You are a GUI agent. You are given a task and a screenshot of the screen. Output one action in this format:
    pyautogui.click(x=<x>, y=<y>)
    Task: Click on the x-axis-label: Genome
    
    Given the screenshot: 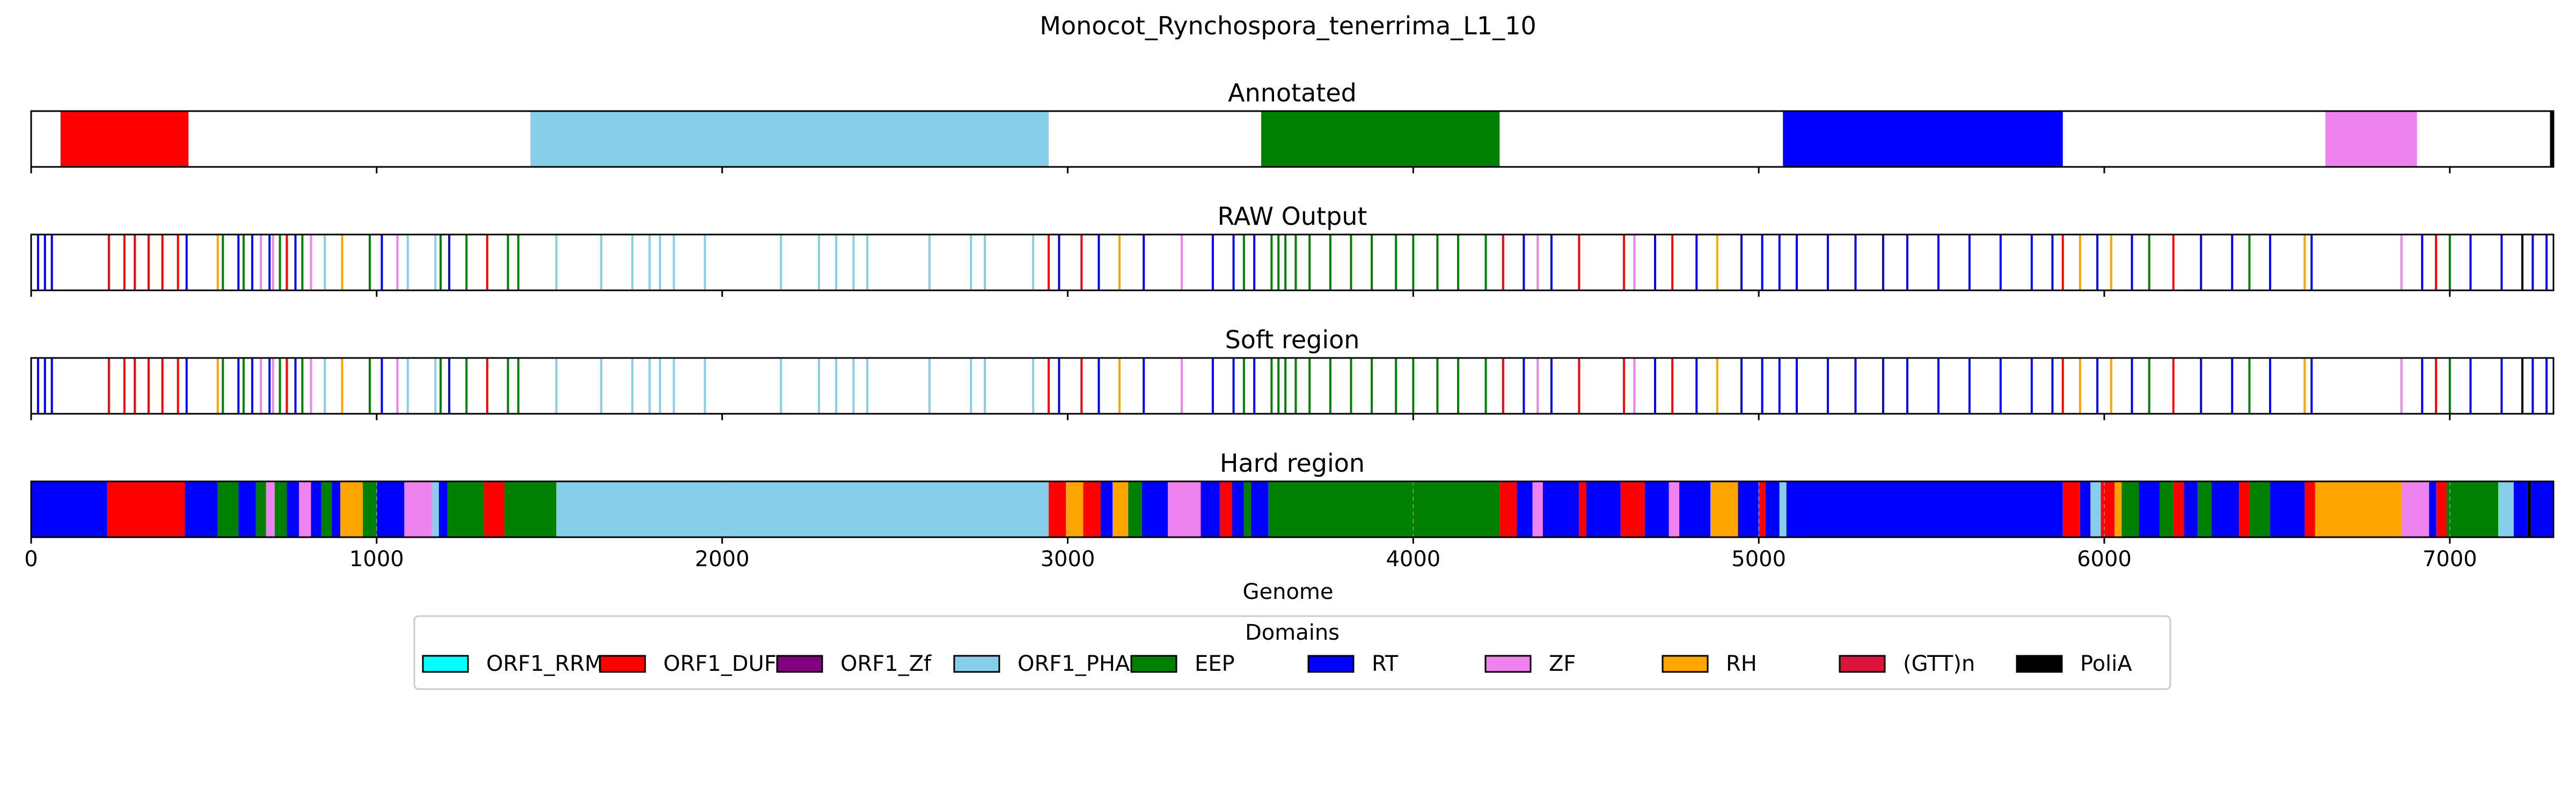 What is the action you would take?
    pyautogui.click(x=1287, y=592)
    